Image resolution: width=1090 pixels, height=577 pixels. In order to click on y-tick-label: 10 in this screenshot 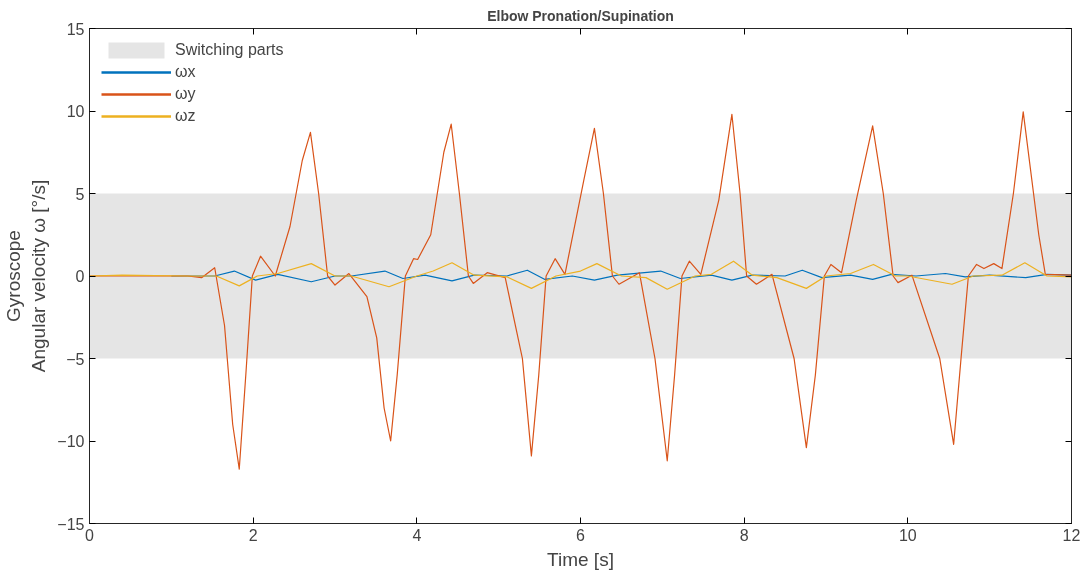, I will do `click(75, 111)`.